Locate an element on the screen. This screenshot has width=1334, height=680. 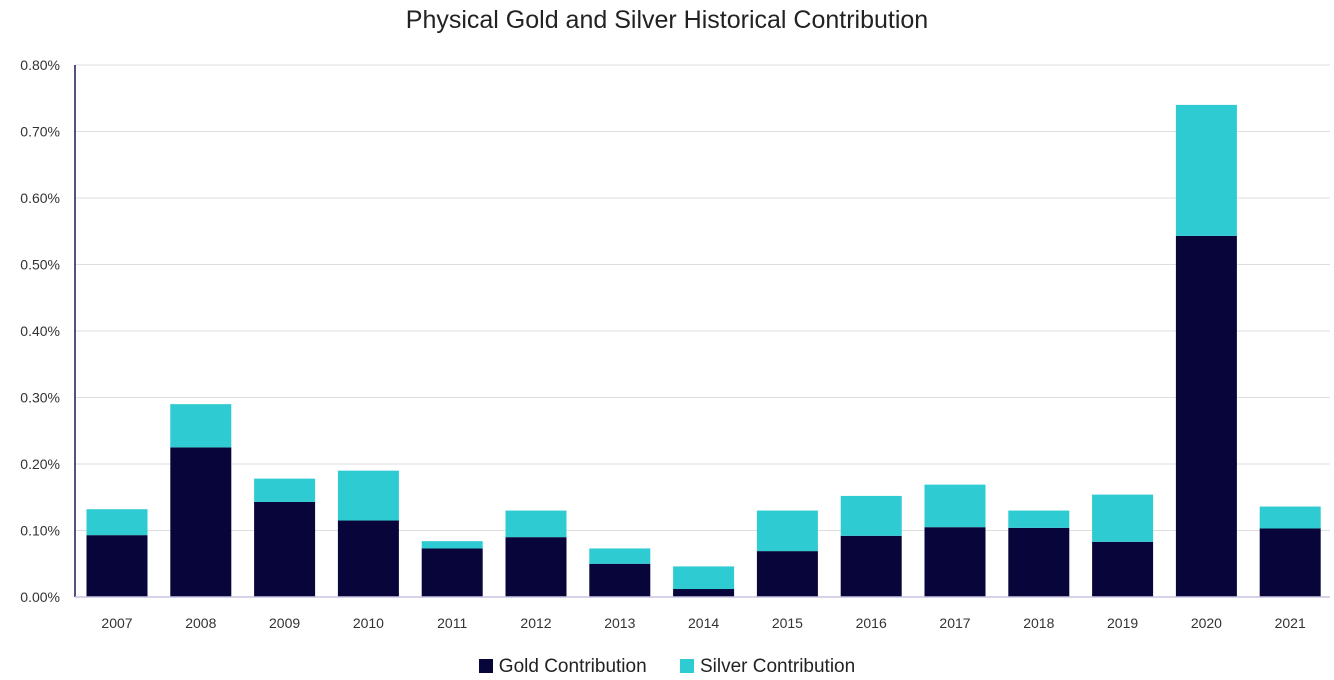
bar-silver-2010 is located at coordinates (368, 495).